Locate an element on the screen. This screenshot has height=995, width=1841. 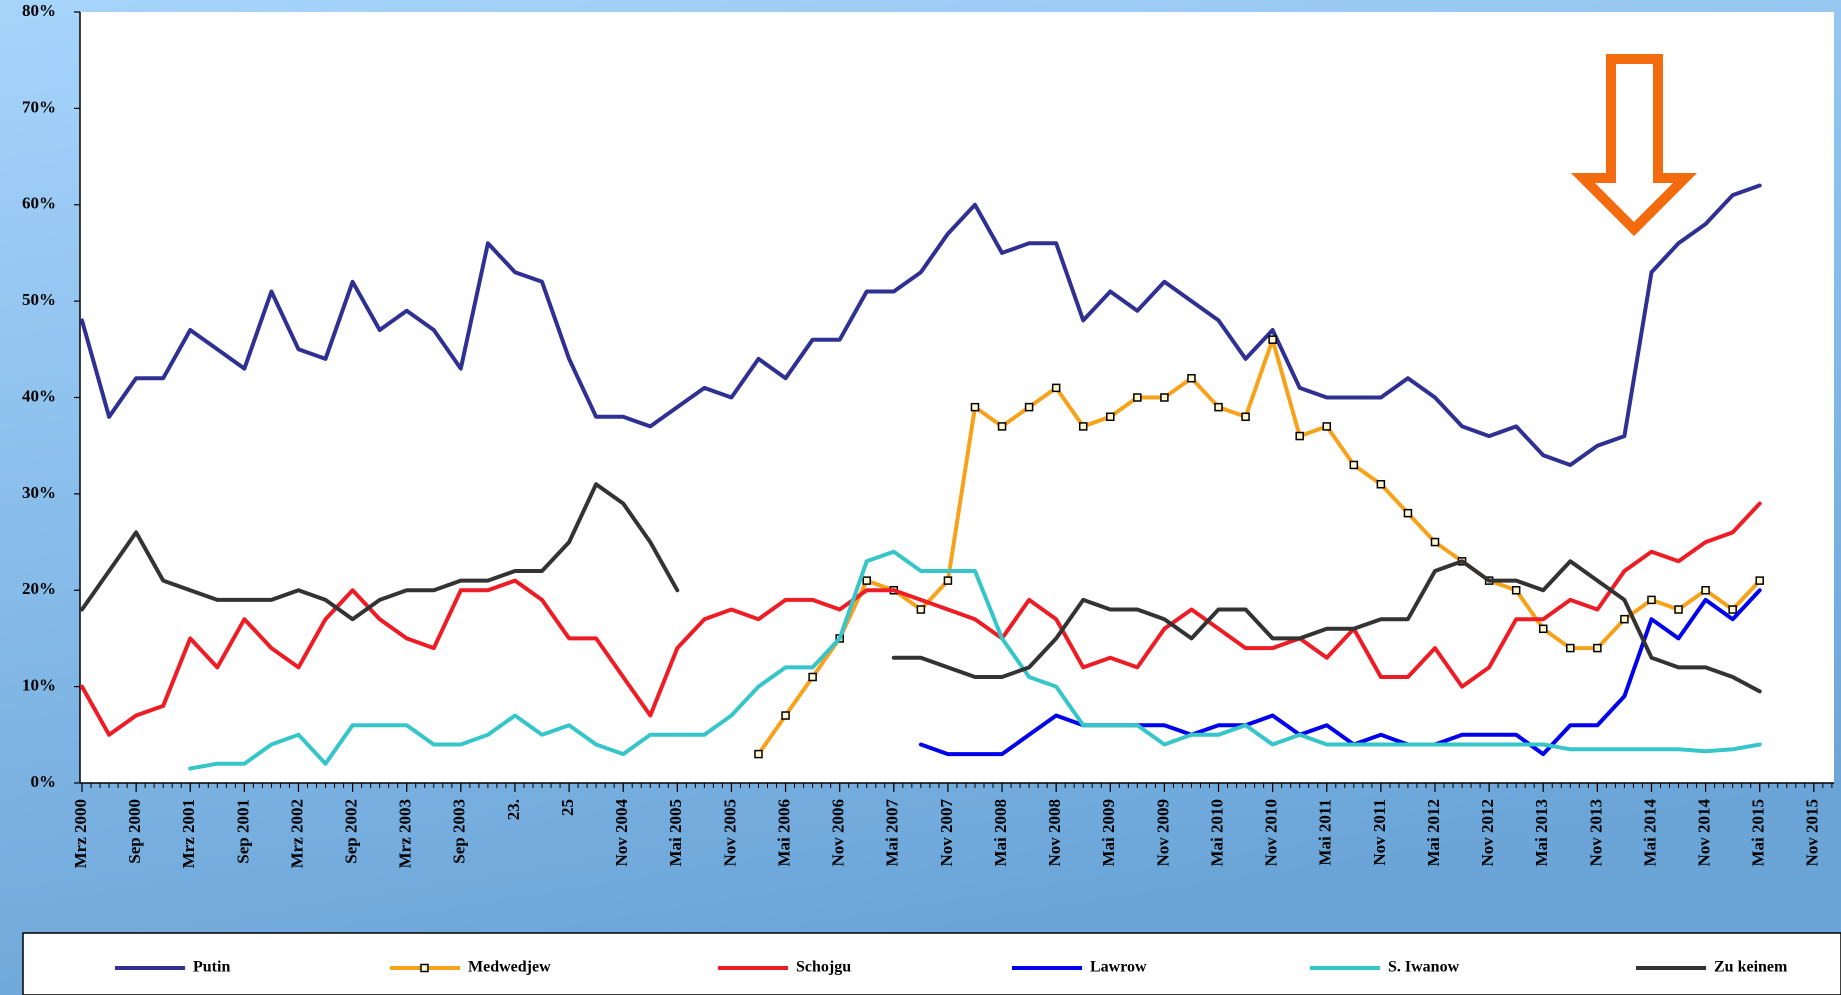
x-tick-label: Mai 2007 is located at coordinates (892, 833).